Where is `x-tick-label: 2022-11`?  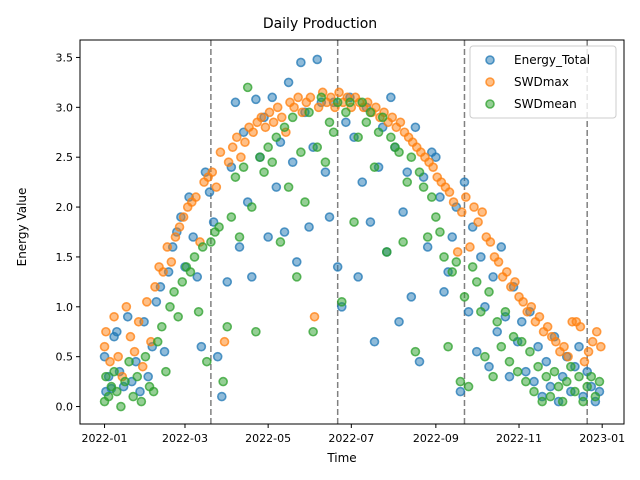 x-tick-label: 2022-11 is located at coordinates (519, 438).